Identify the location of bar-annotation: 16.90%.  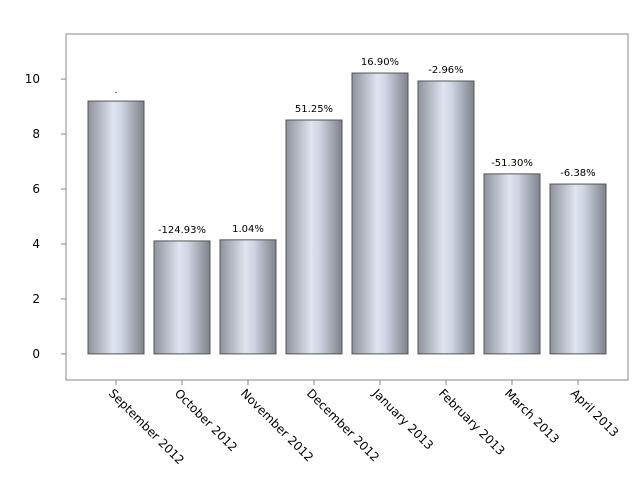
(380, 62).